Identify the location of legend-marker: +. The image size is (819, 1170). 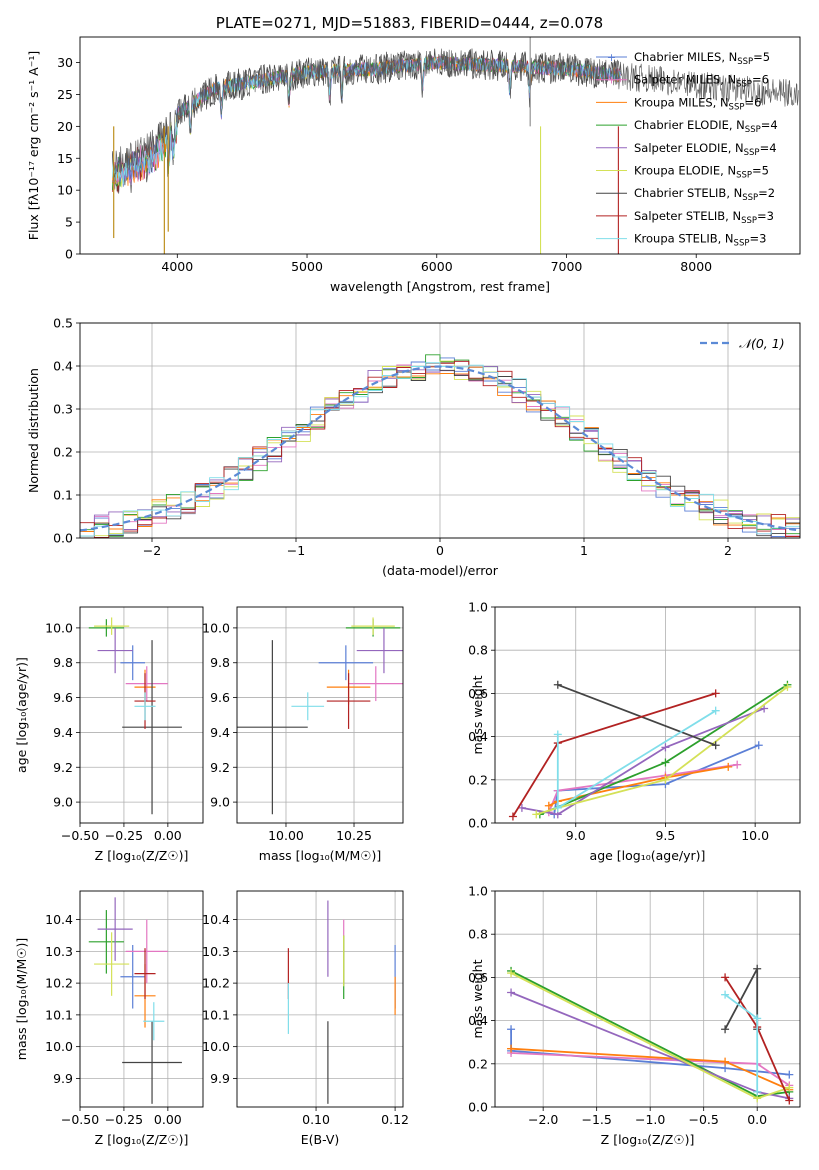
(611, 80).